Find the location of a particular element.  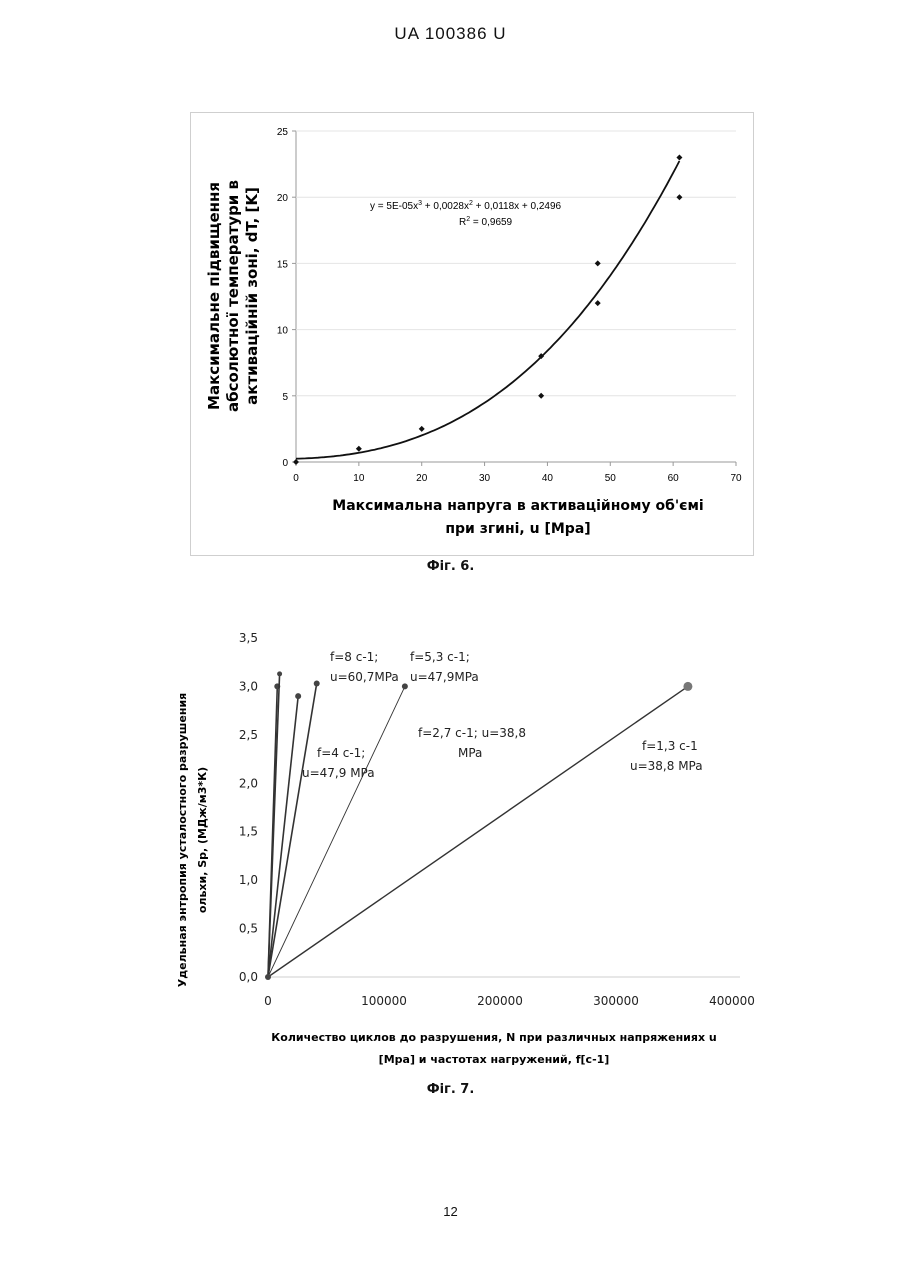

fig6-x-tick-label: 70 is located at coordinates (736, 478).